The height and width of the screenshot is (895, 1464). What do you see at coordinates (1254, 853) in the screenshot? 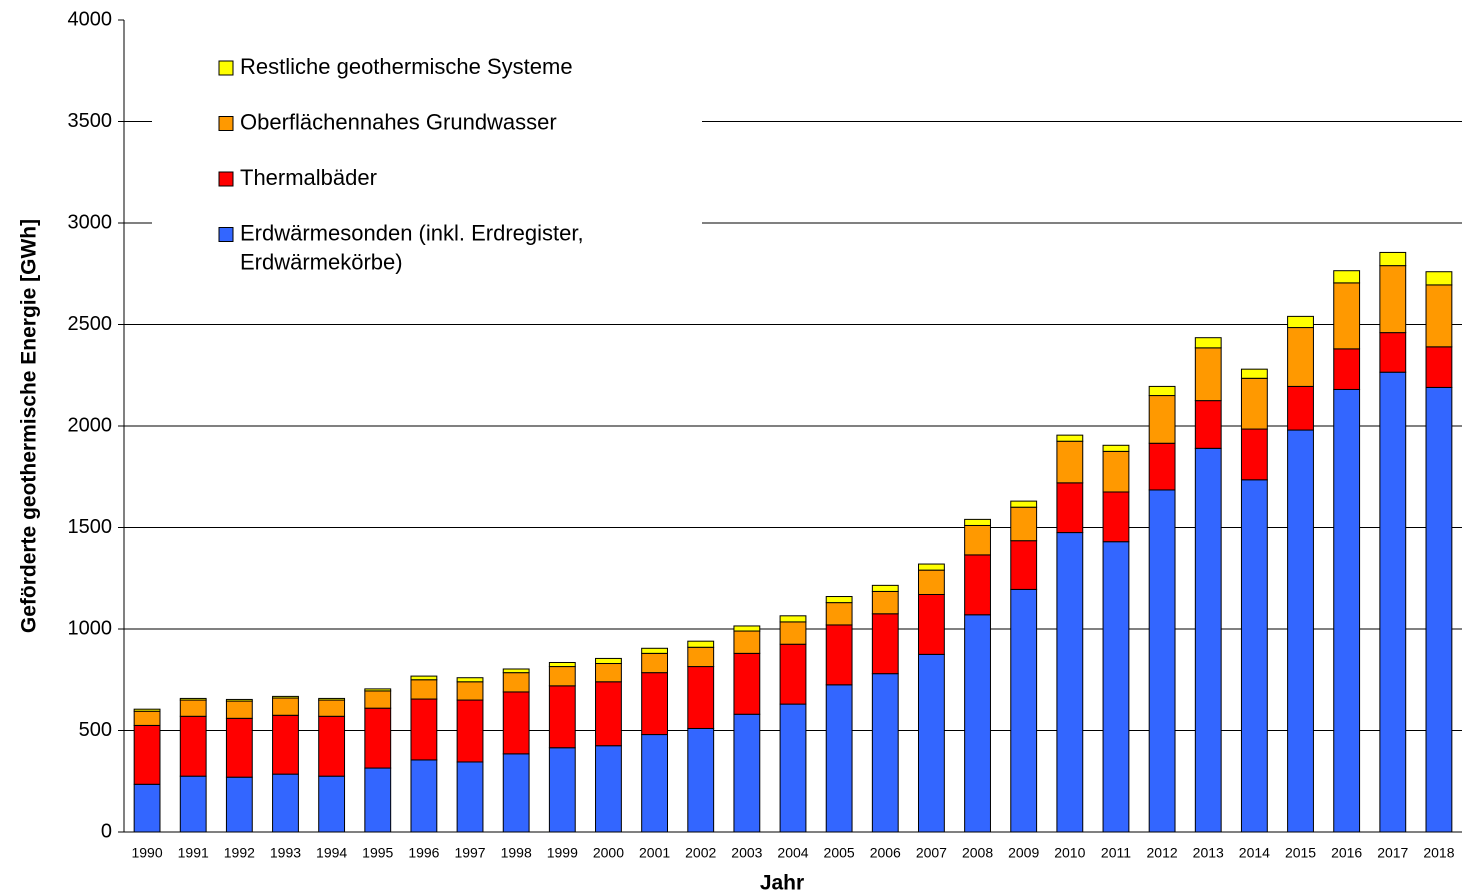
I see `x-tick-label: 2014` at bounding box center [1254, 853].